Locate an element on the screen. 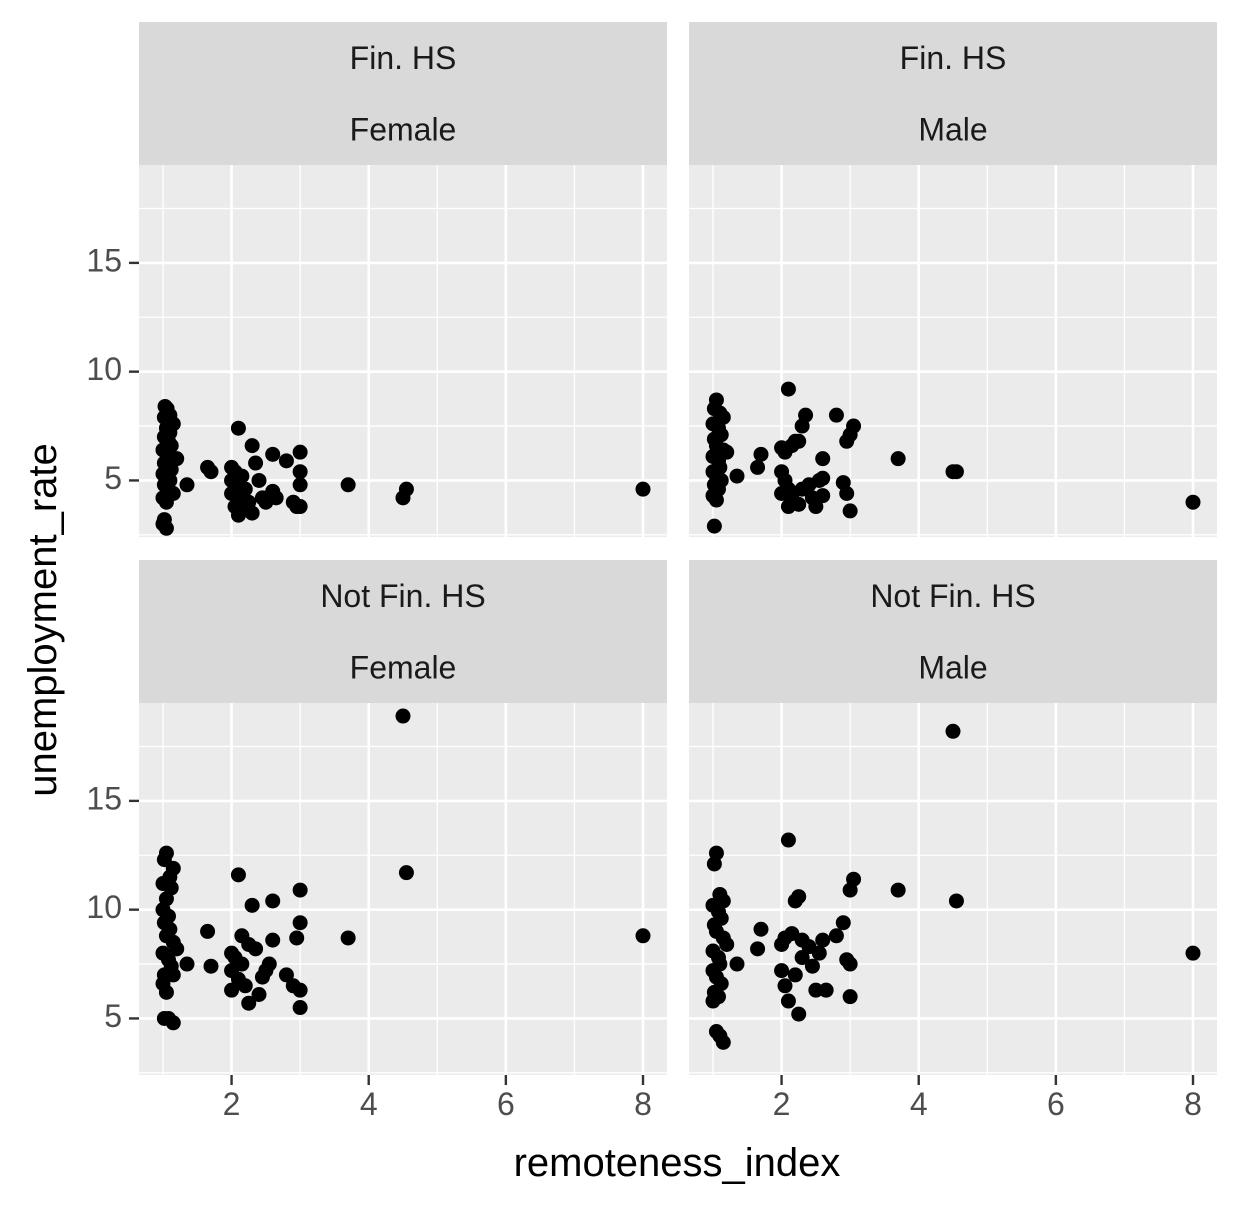 Image resolution: width=1240 pixels, height=1209 pixels. y-tick-label: 10 is located at coordinates (104, 369).